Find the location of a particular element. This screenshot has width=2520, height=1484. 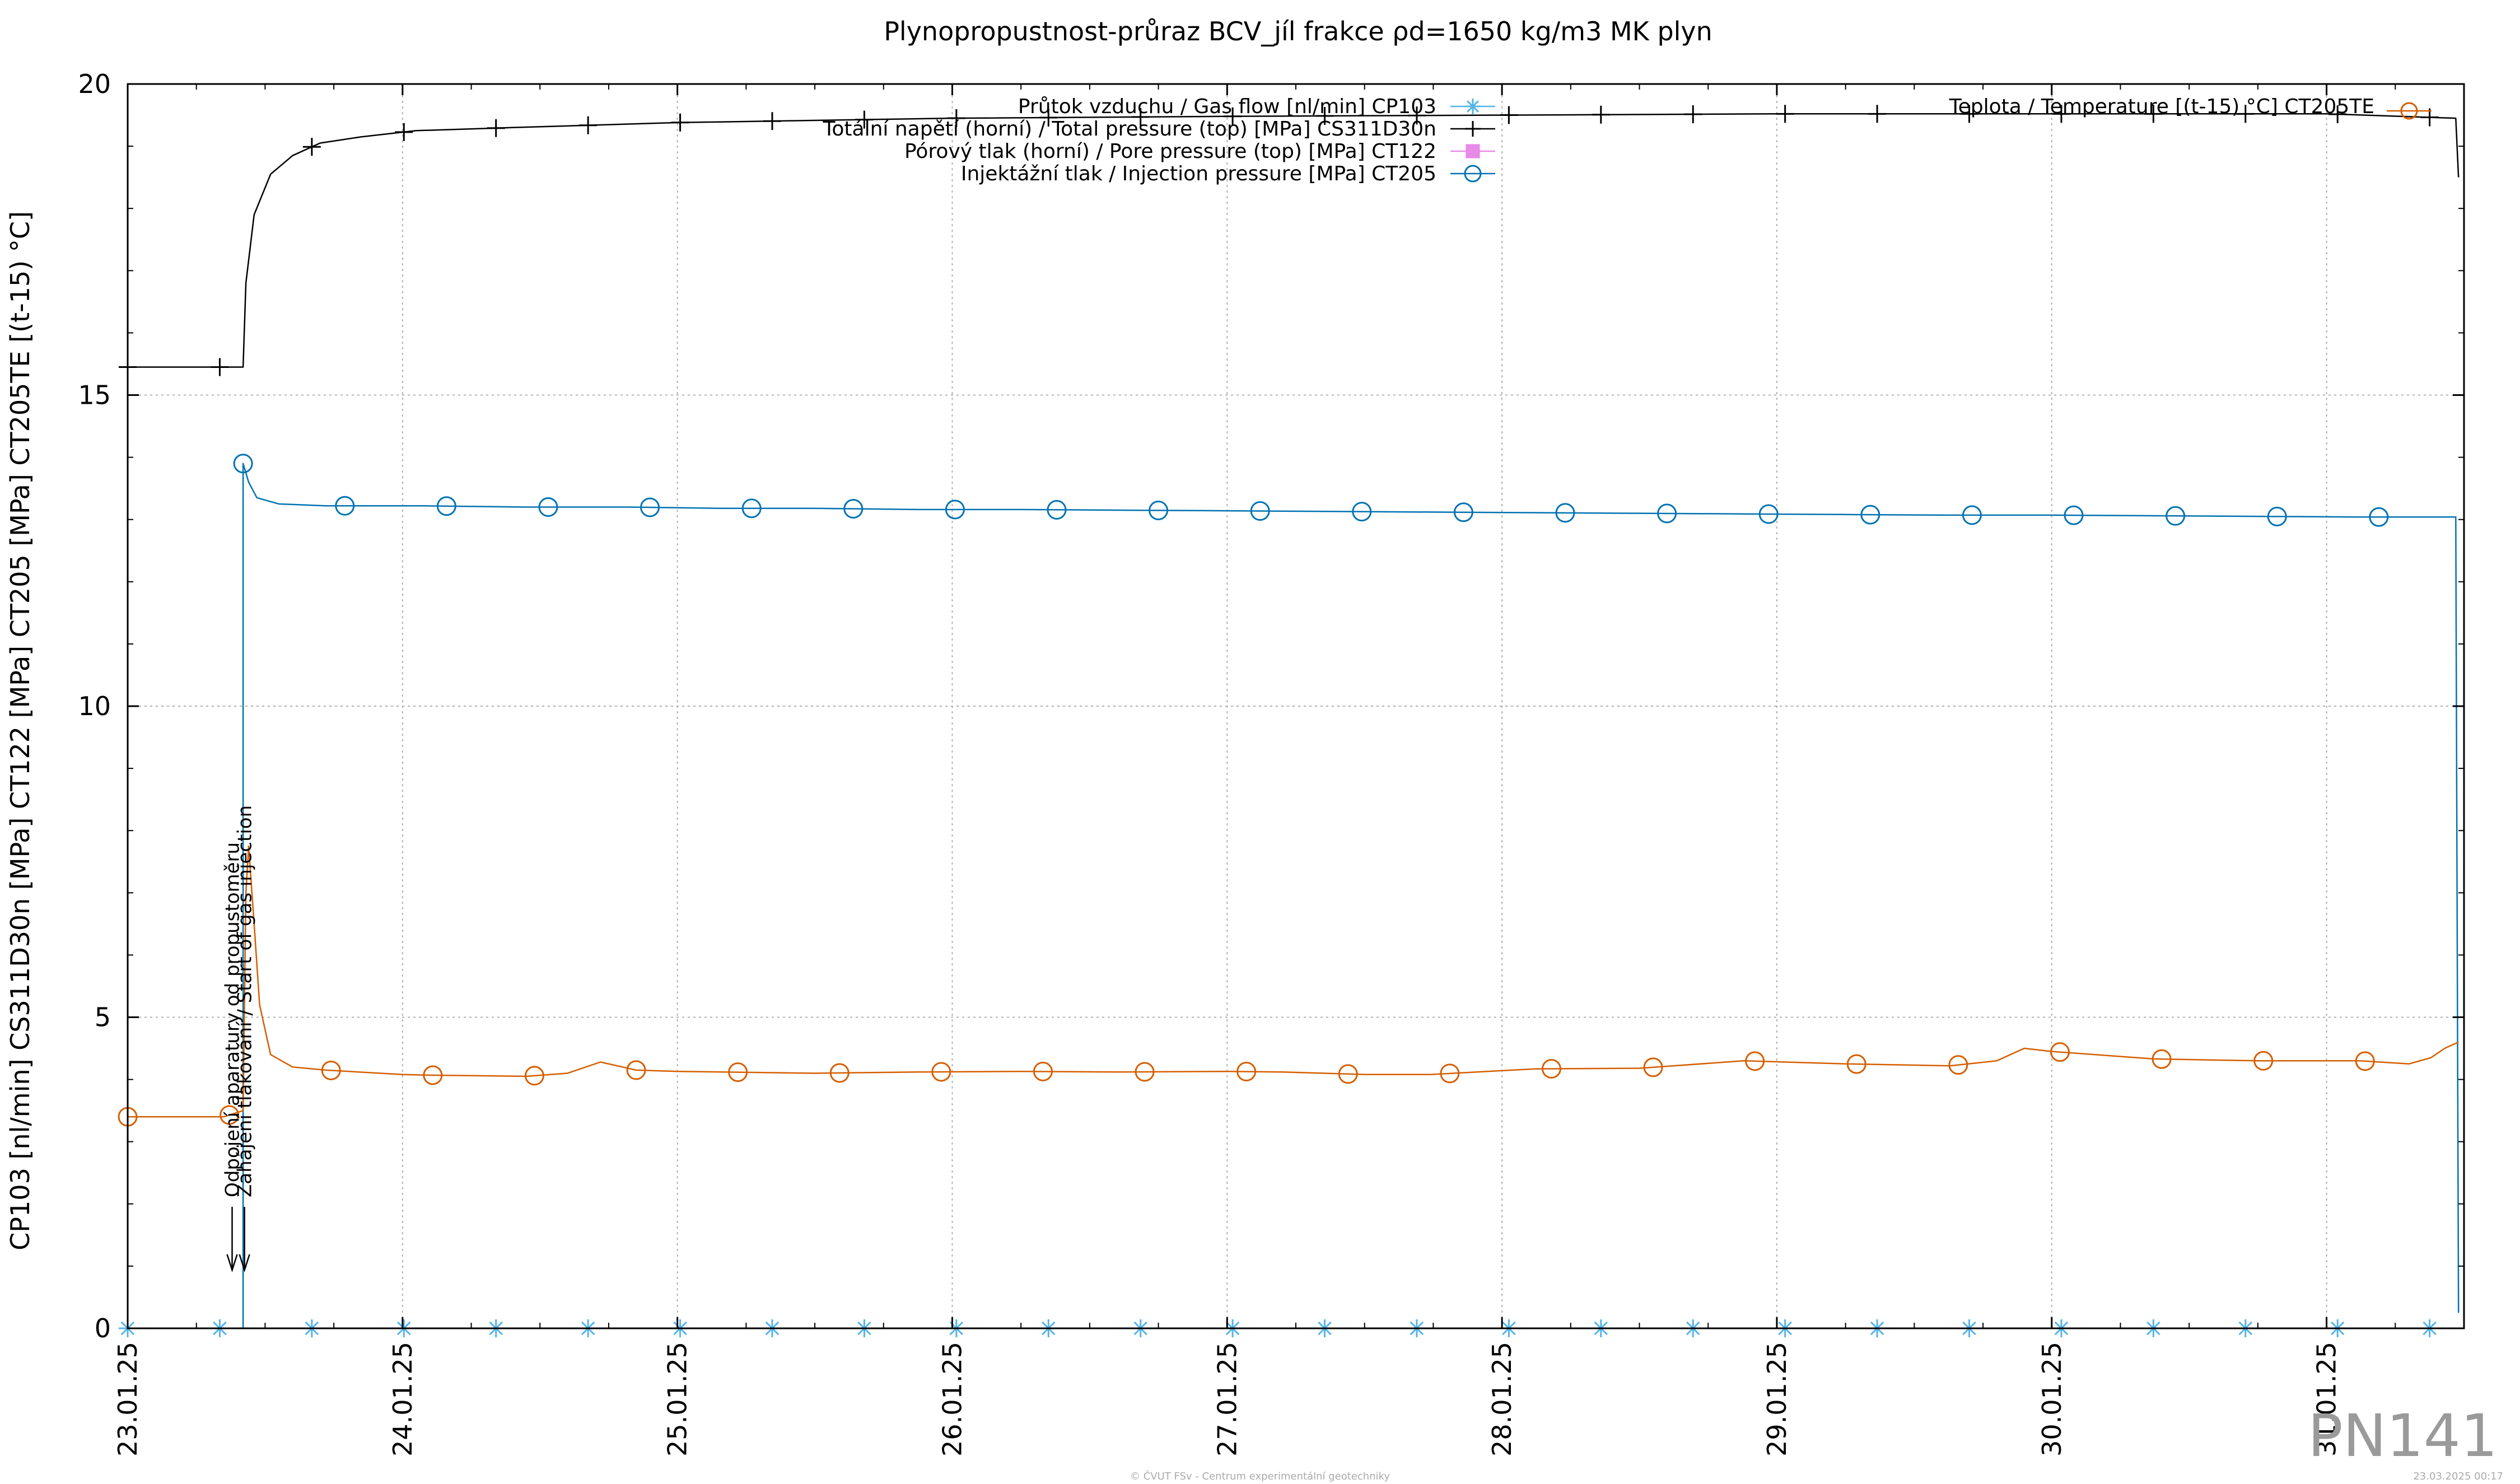

y-tick-label: 5 is located at coordinates (103, 1018).